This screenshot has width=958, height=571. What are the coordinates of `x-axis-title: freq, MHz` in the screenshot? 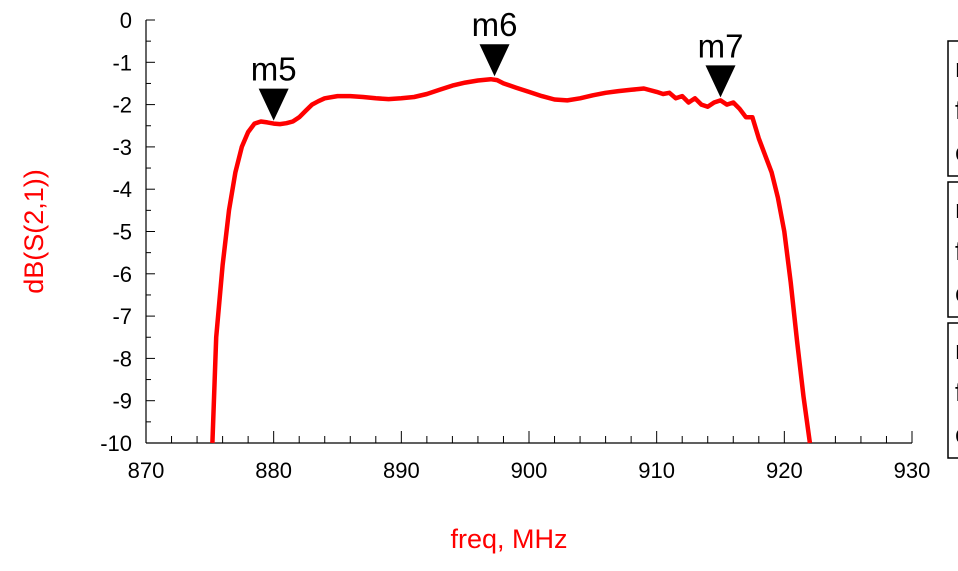 It's located at (508, 539).